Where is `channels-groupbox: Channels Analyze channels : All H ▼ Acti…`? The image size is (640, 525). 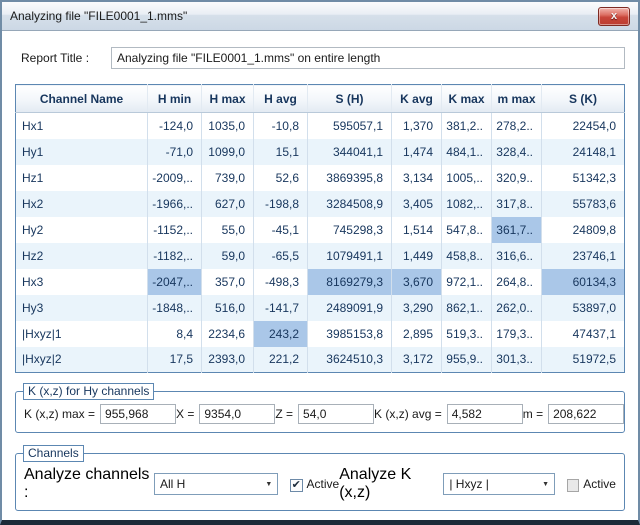
channels-groupbox: Channels Analyze channels : All H ▼ Acti… is located at coordinates (320, 478).